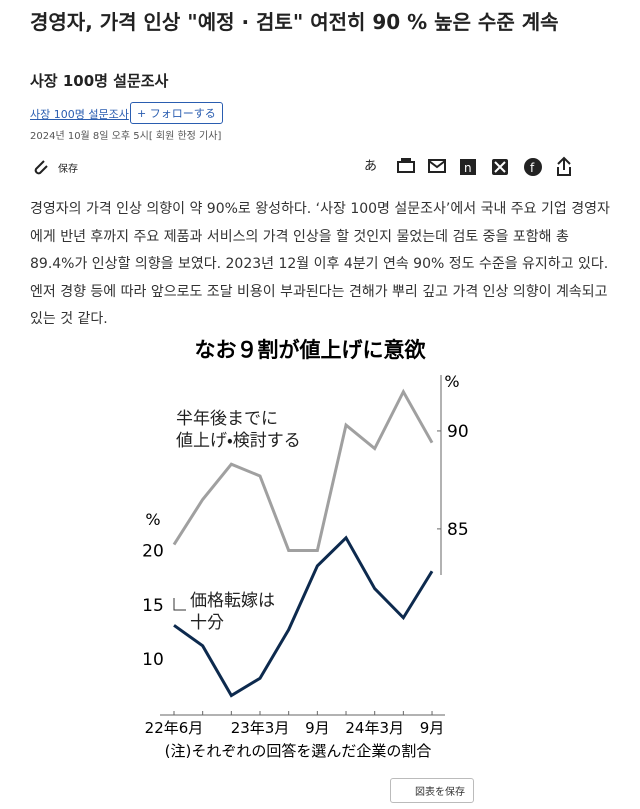 The height and width of the screenshot is (809, 640). Describe the element at coordinates (79, 114) in the screenshot. I see `topic-link: 사장 100명 설문조사` at that location.